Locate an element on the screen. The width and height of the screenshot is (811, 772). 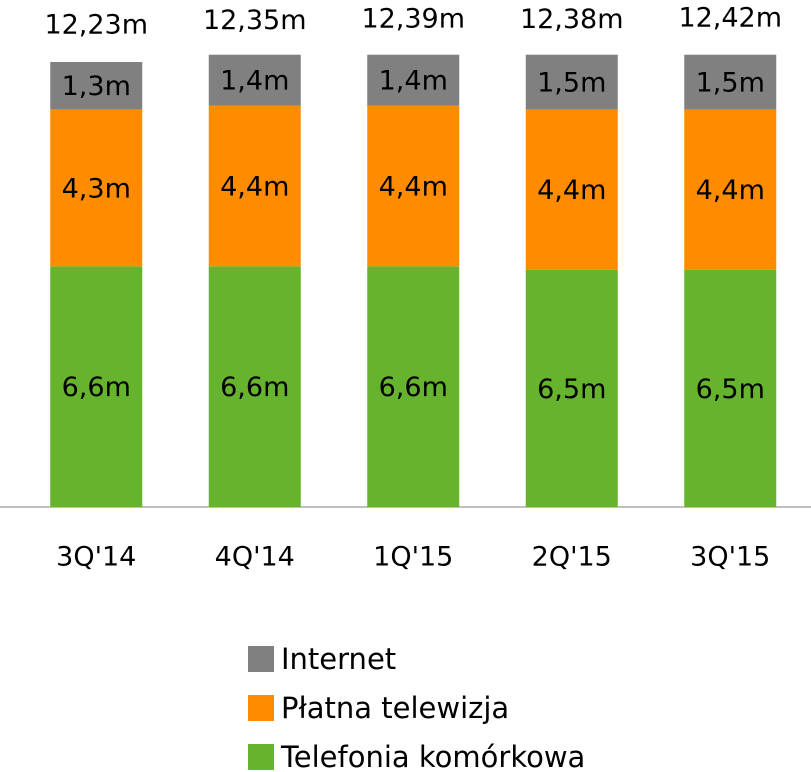
total-label: 12,23m is located at coordinates (96, 24).